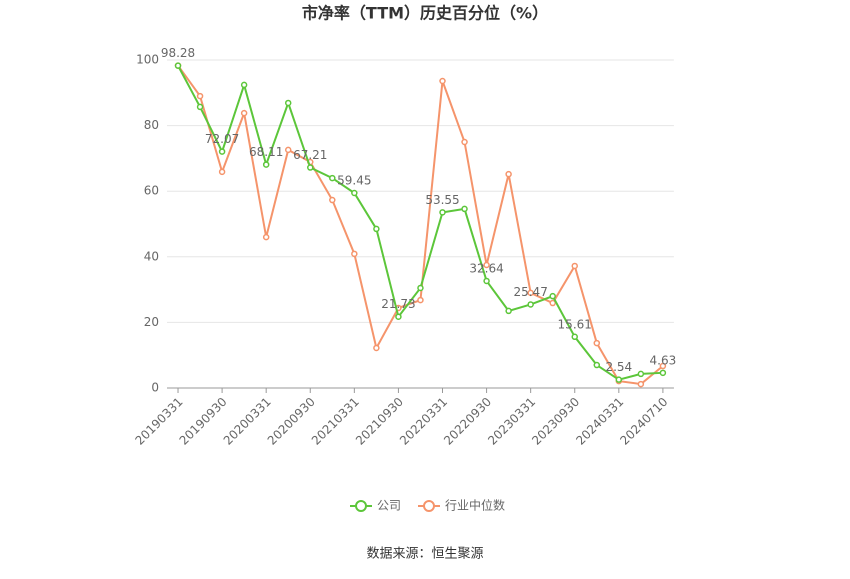  I want to click on y-tick-label: 80, so click(151, 125).